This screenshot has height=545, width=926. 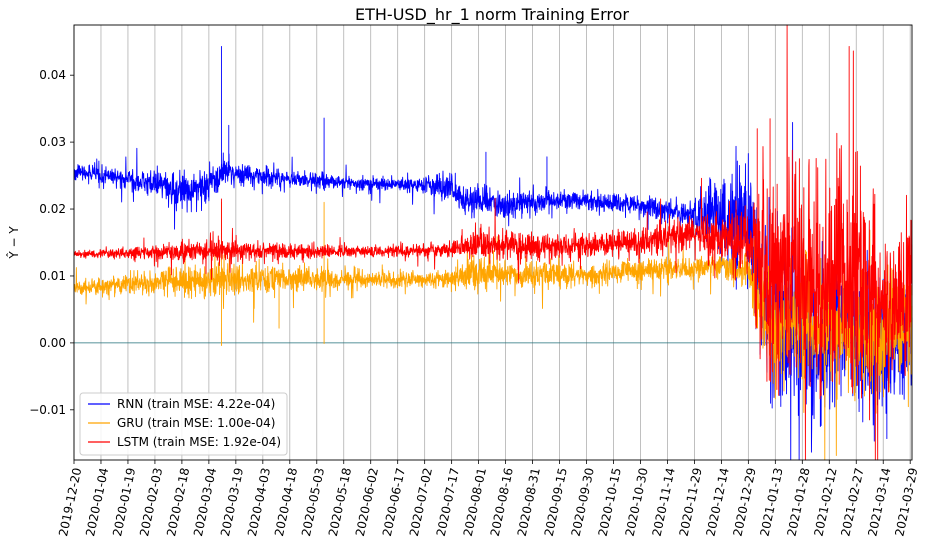 What do you see at coordinates (825, 501) in the screenshot?
I see `x-tick-label: 2021-02-12` at bounding box center [825, 501].